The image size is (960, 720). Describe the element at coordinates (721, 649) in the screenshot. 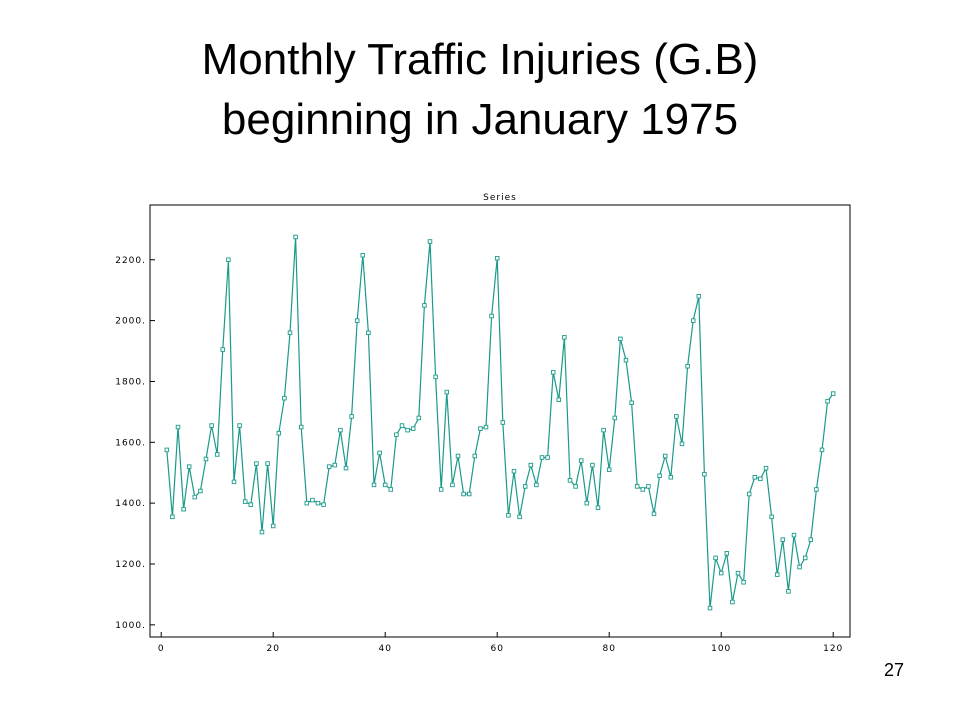

I see `x-tick-label: 100` at that location.